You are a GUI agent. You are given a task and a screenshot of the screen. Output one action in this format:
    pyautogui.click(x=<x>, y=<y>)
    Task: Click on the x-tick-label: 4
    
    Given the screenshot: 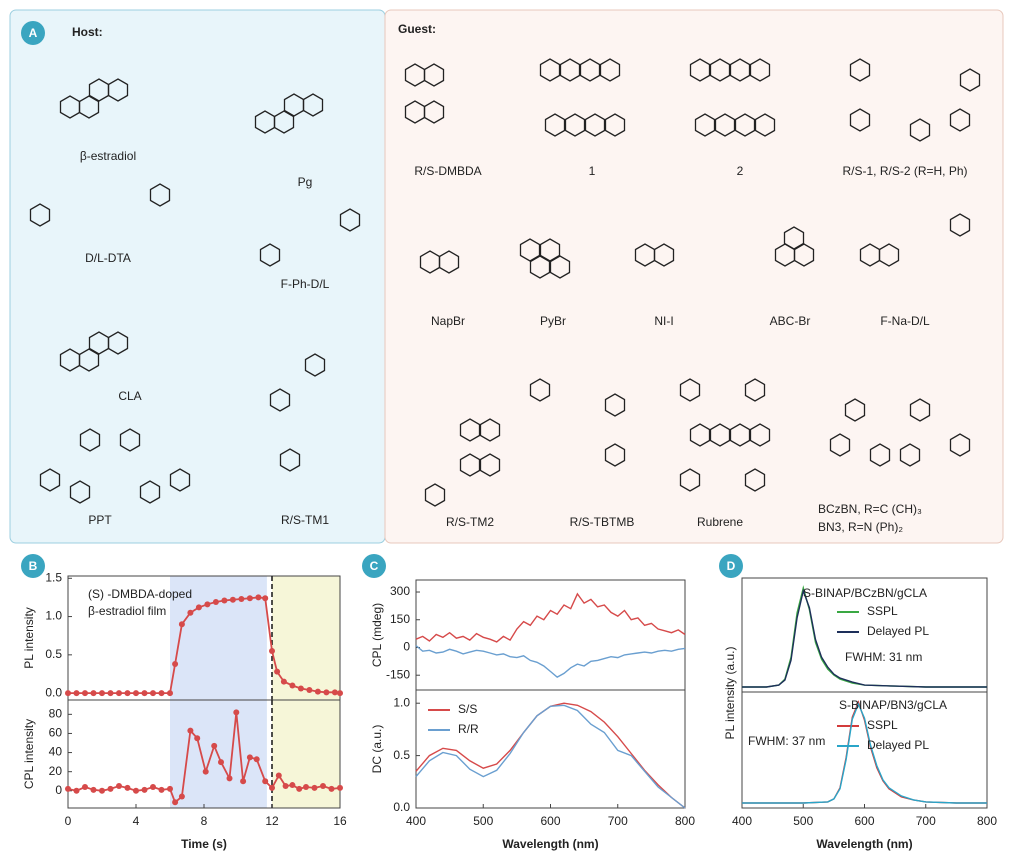 What is the action you would take?
    pyautogui.click(x=136, y=821)
    